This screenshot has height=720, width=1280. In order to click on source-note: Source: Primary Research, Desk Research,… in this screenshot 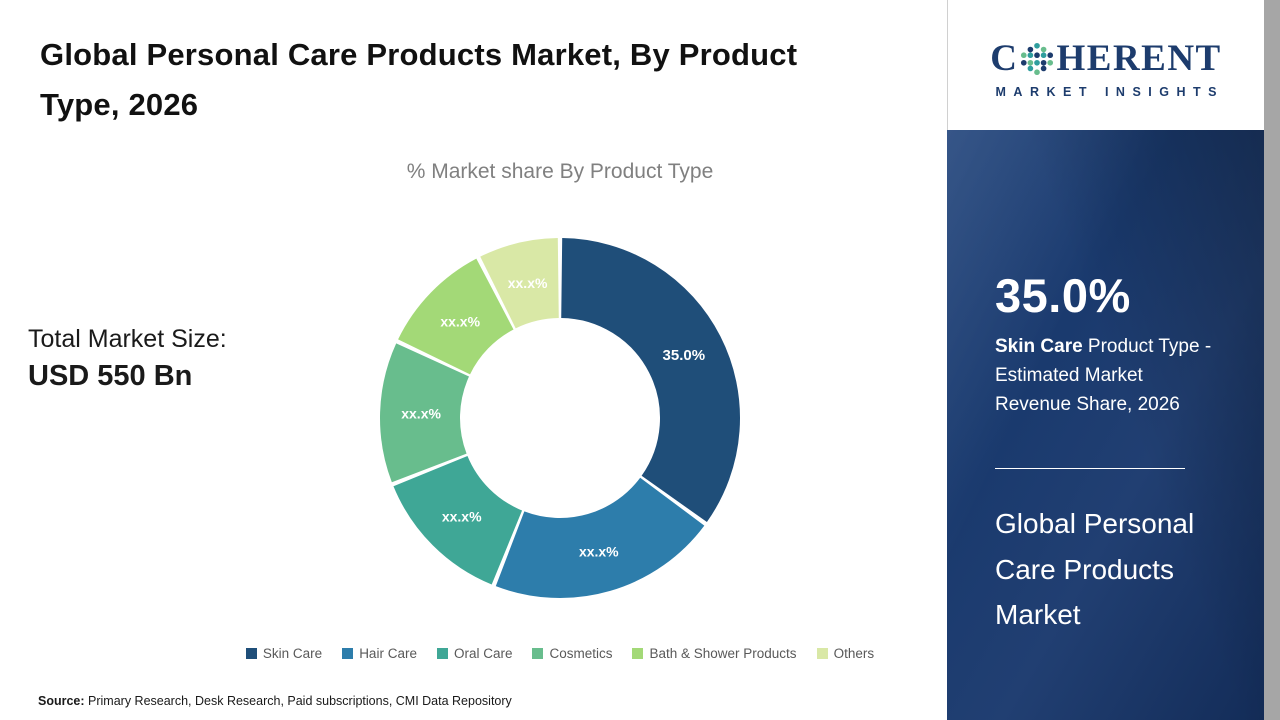, I will do `click(275, 701)`.